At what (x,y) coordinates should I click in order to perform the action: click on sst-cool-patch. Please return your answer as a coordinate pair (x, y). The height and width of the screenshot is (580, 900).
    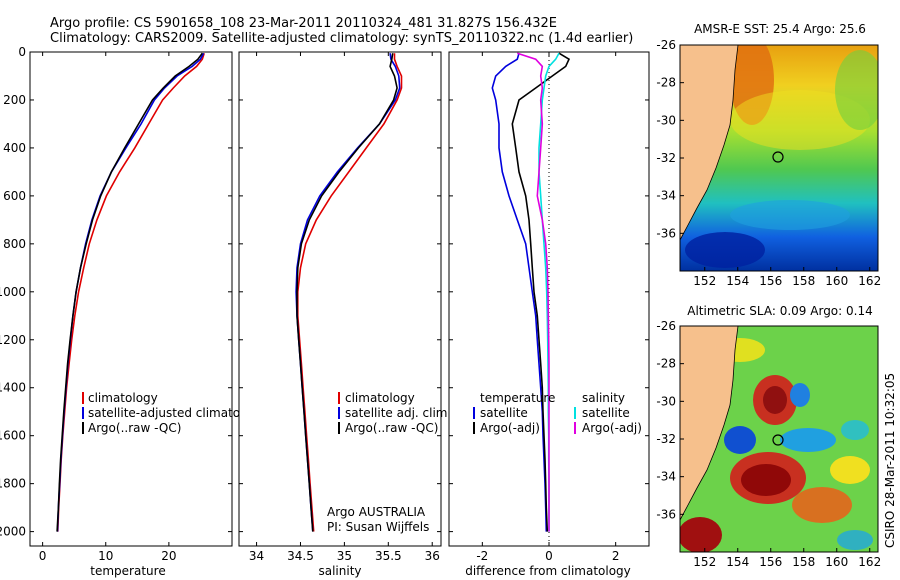
    Looking at the image, I should click on (790, 215).